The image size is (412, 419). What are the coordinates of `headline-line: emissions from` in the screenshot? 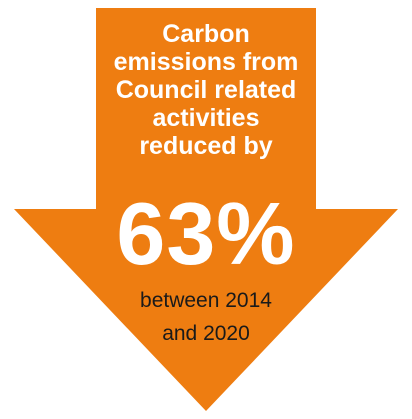 It's located at (206, 62).